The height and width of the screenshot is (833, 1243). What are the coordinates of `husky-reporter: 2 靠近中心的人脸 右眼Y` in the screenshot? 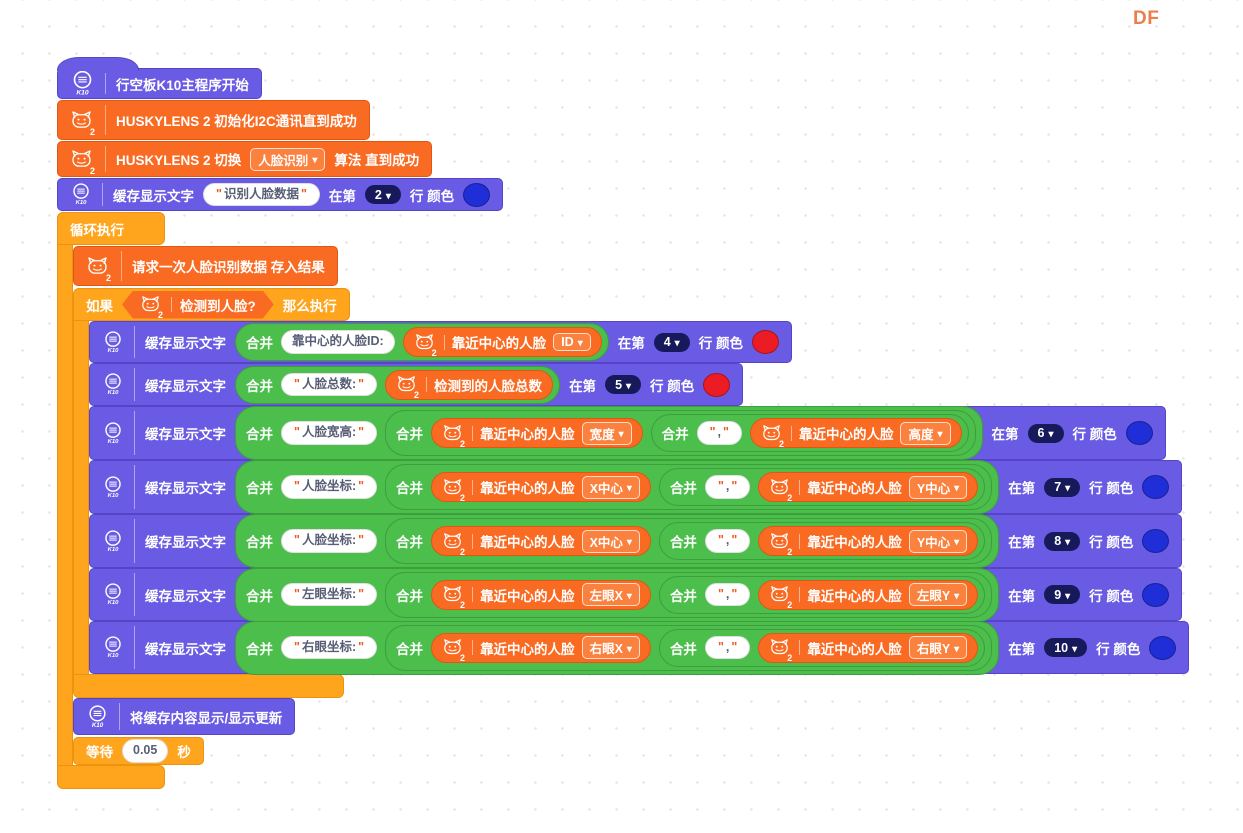 It's located at (868, 647).